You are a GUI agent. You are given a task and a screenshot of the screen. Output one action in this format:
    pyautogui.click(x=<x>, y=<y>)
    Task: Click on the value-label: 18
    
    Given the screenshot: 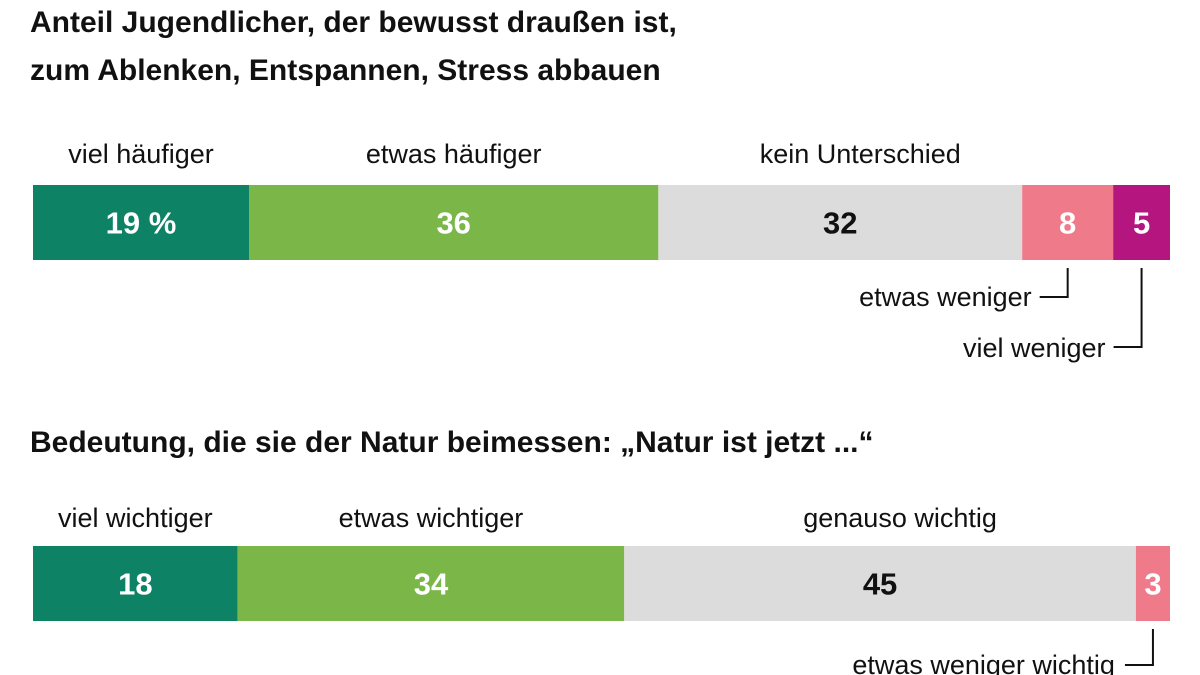 What is the action you would take?
    pyautogui.click(x=135, y=584)
    